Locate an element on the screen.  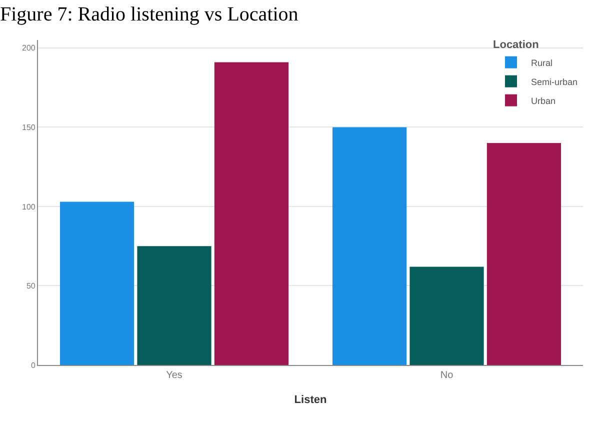
x-tick-label: No is located at coordinates (447, 375).